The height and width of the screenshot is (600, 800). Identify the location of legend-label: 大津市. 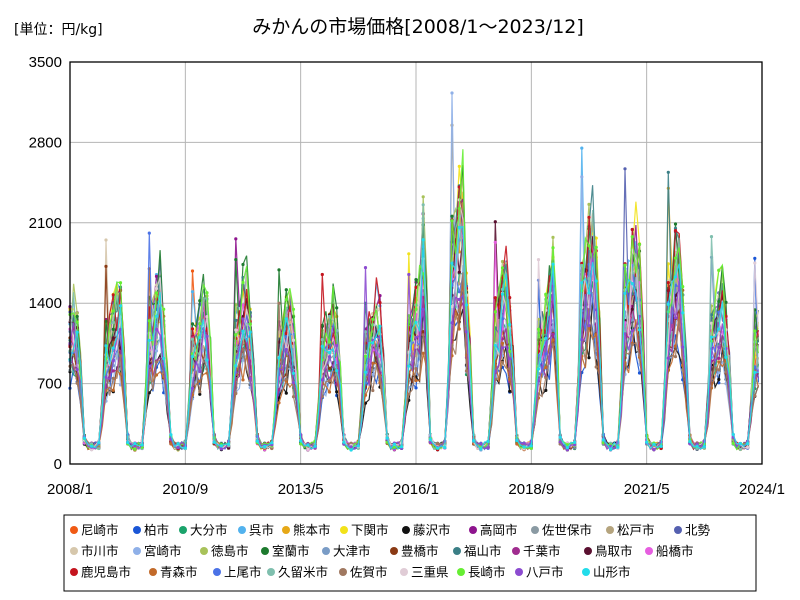
(352, 551).